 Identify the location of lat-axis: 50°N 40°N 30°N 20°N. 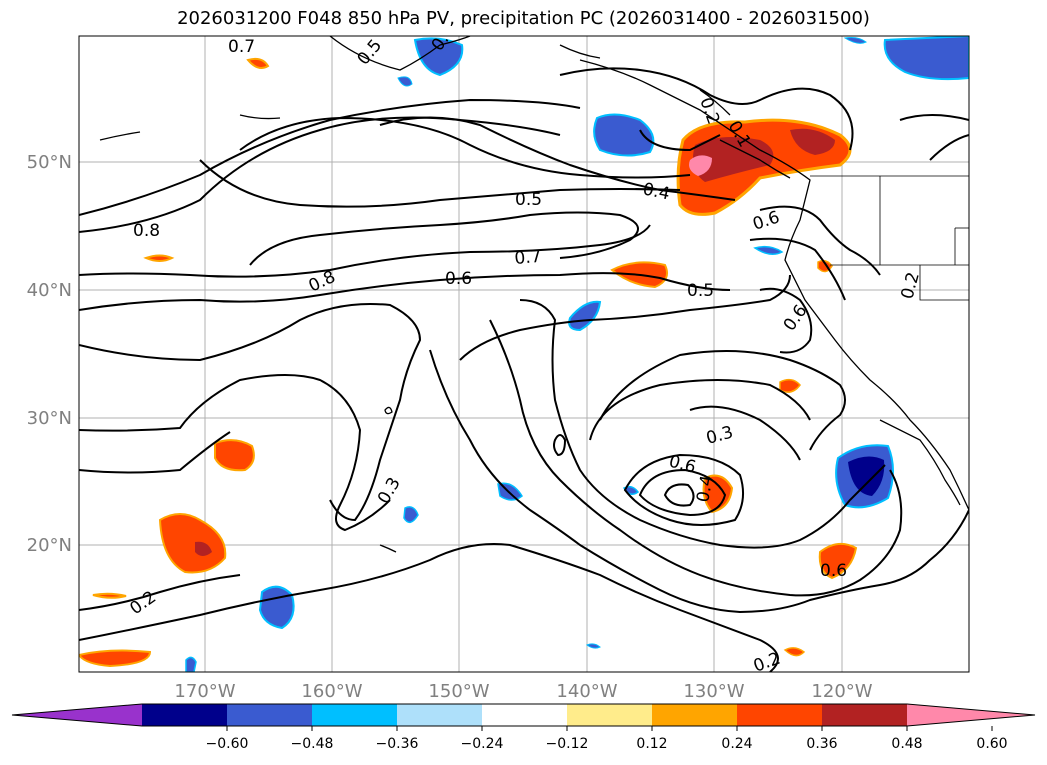
(49, 354).